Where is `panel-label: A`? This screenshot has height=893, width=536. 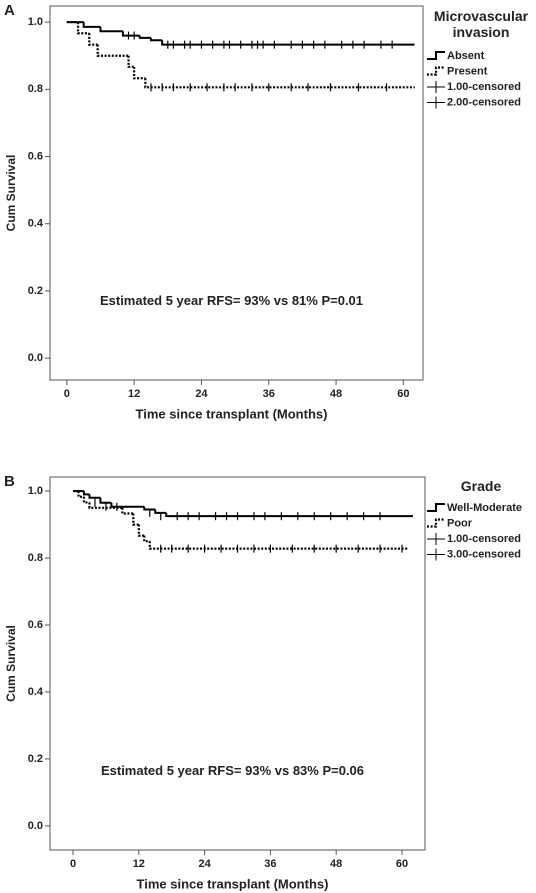 panel-label: A is located at coordinates (9, 10).